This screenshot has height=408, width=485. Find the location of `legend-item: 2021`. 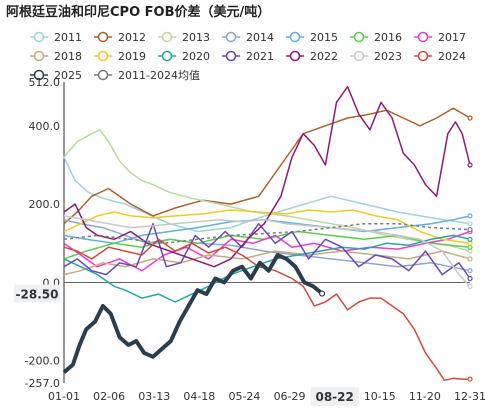

legend-item: 2021 is located at coordinates (248, 56).